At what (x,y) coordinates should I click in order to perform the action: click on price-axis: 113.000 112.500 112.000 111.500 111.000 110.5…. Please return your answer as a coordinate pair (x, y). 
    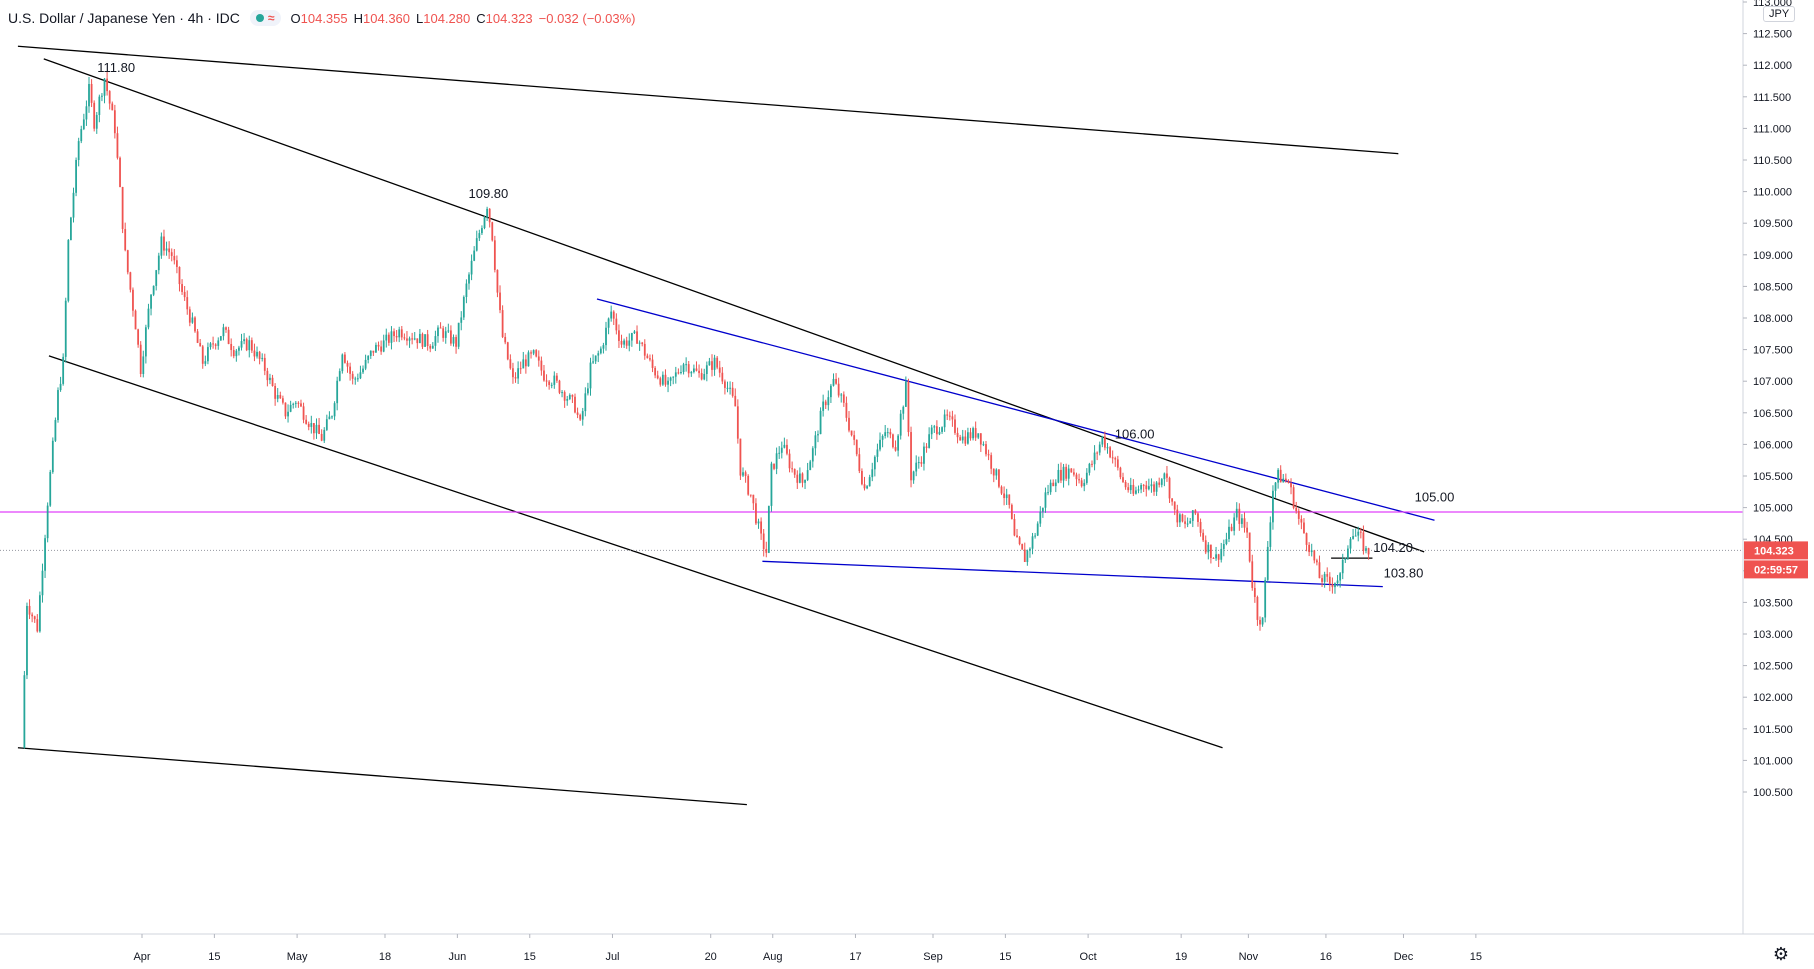
    Looking at the image, I should click on (1778, 484).